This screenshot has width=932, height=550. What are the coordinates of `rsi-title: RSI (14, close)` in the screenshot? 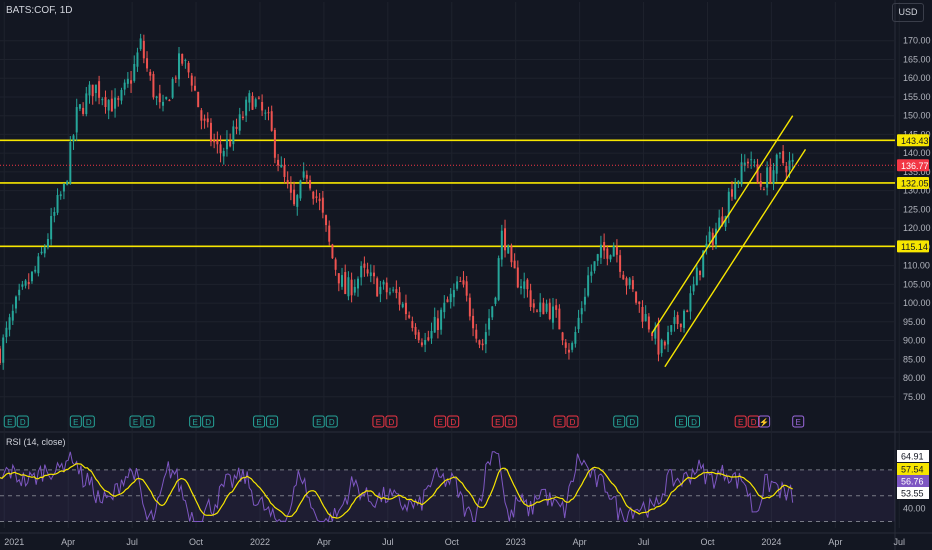 It's located at (36, 442).